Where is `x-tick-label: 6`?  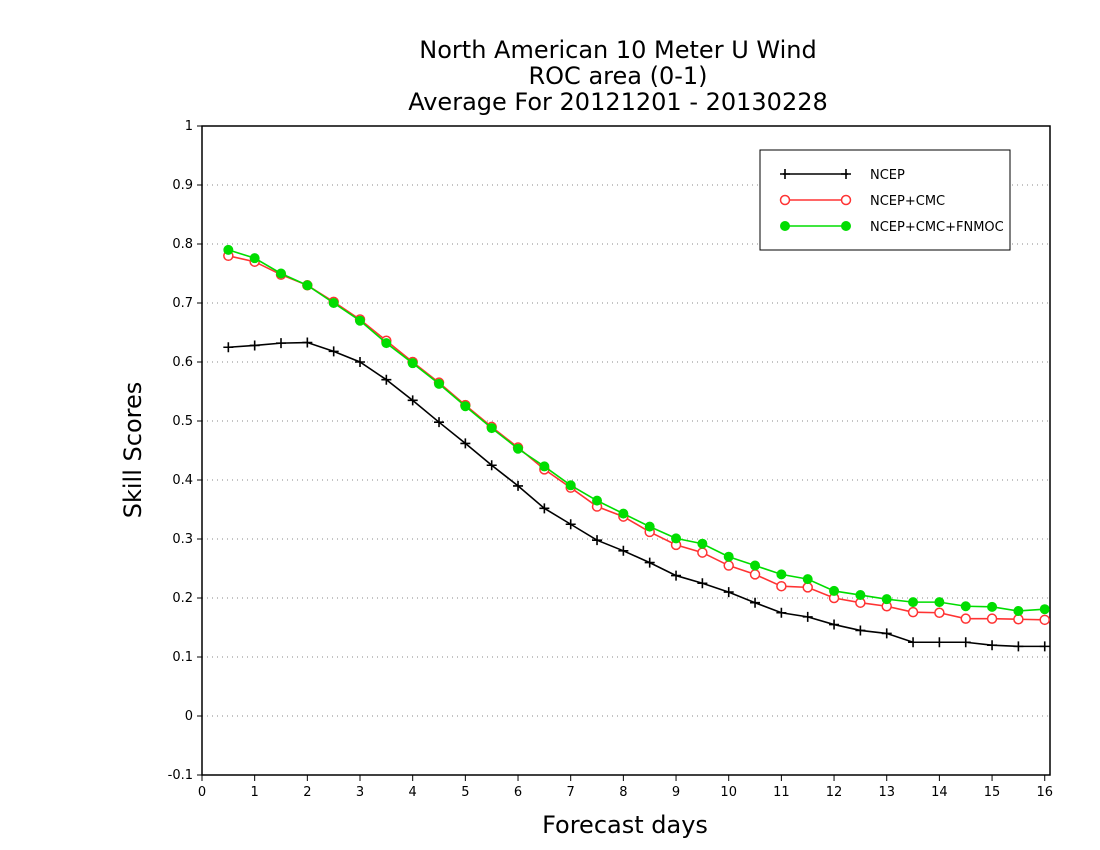 x-tick-label: 6 is located at coordinates (518, 792).